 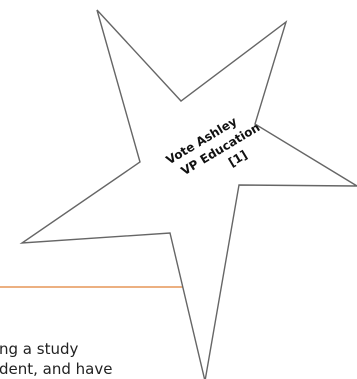 I want to click on body-text: ng a study dent, and have, so click(x=119, y=359).